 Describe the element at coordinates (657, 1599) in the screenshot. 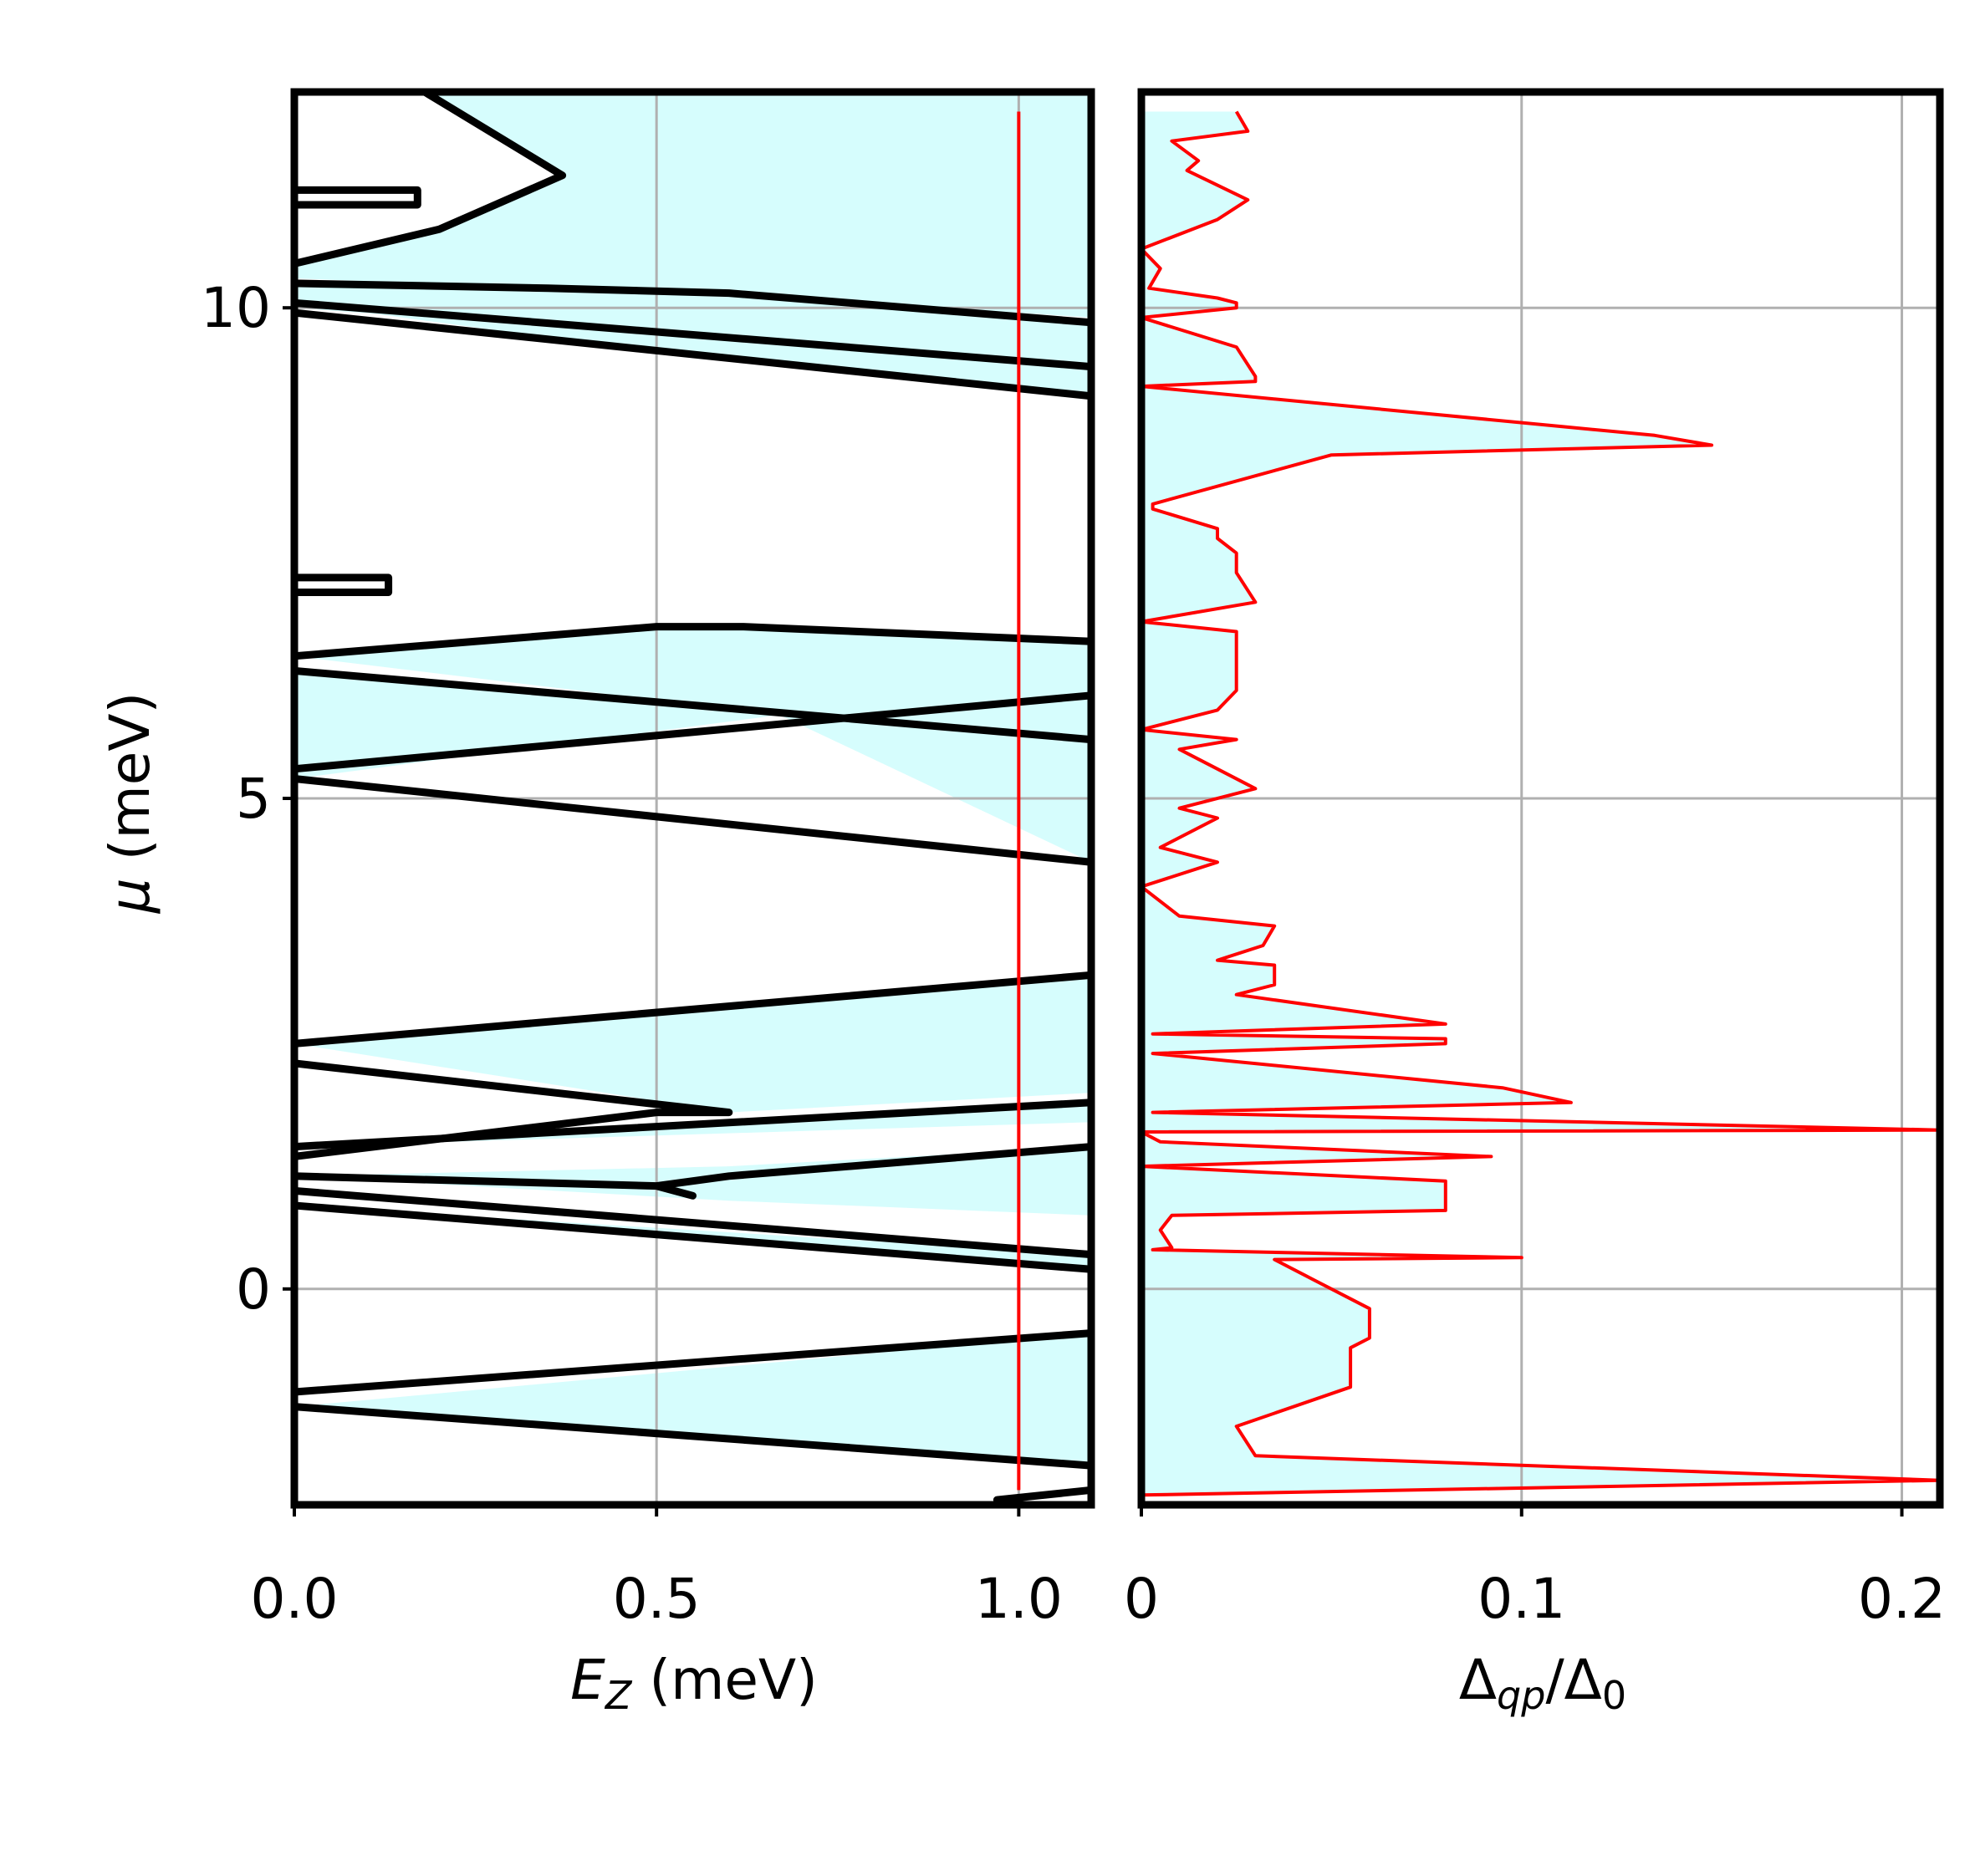

I see `left-xtick-label-1: 0.5` at that location.